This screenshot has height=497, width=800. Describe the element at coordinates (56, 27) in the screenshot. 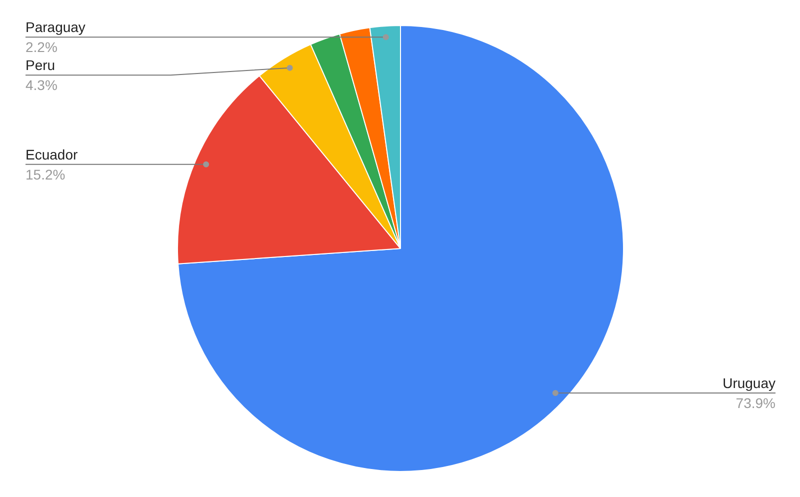

I see `slice-label: Paraguay` at that location.